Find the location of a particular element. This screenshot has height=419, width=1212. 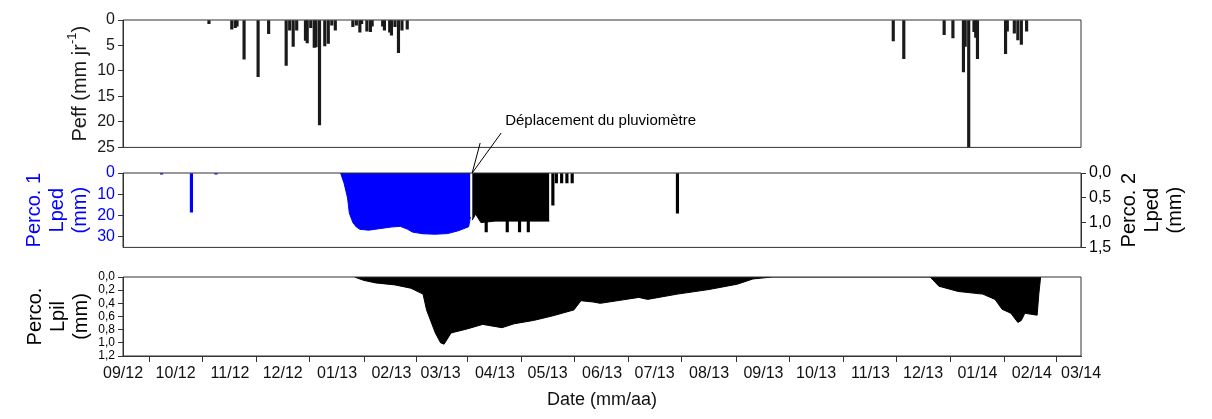

x-tick-label: 10/13 is located at coordinates (816, 373).